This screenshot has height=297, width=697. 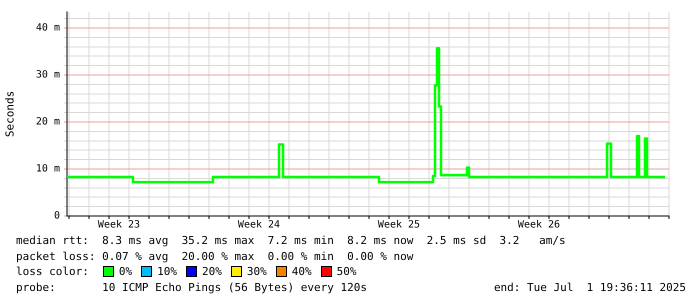 I want to click on y-tick-label: 20 m, so click(x=48, y=122).